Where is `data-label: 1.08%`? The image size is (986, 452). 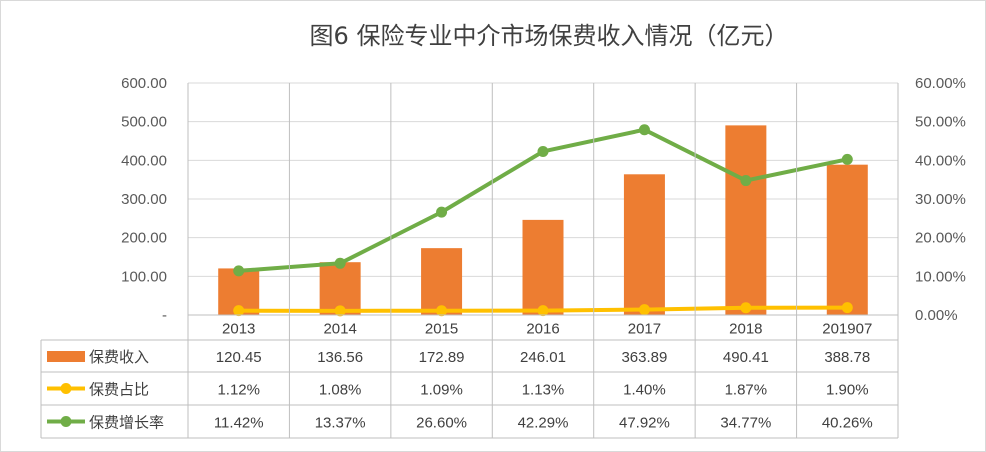
data-label: 1.08% is located at coordinates (340, 390).